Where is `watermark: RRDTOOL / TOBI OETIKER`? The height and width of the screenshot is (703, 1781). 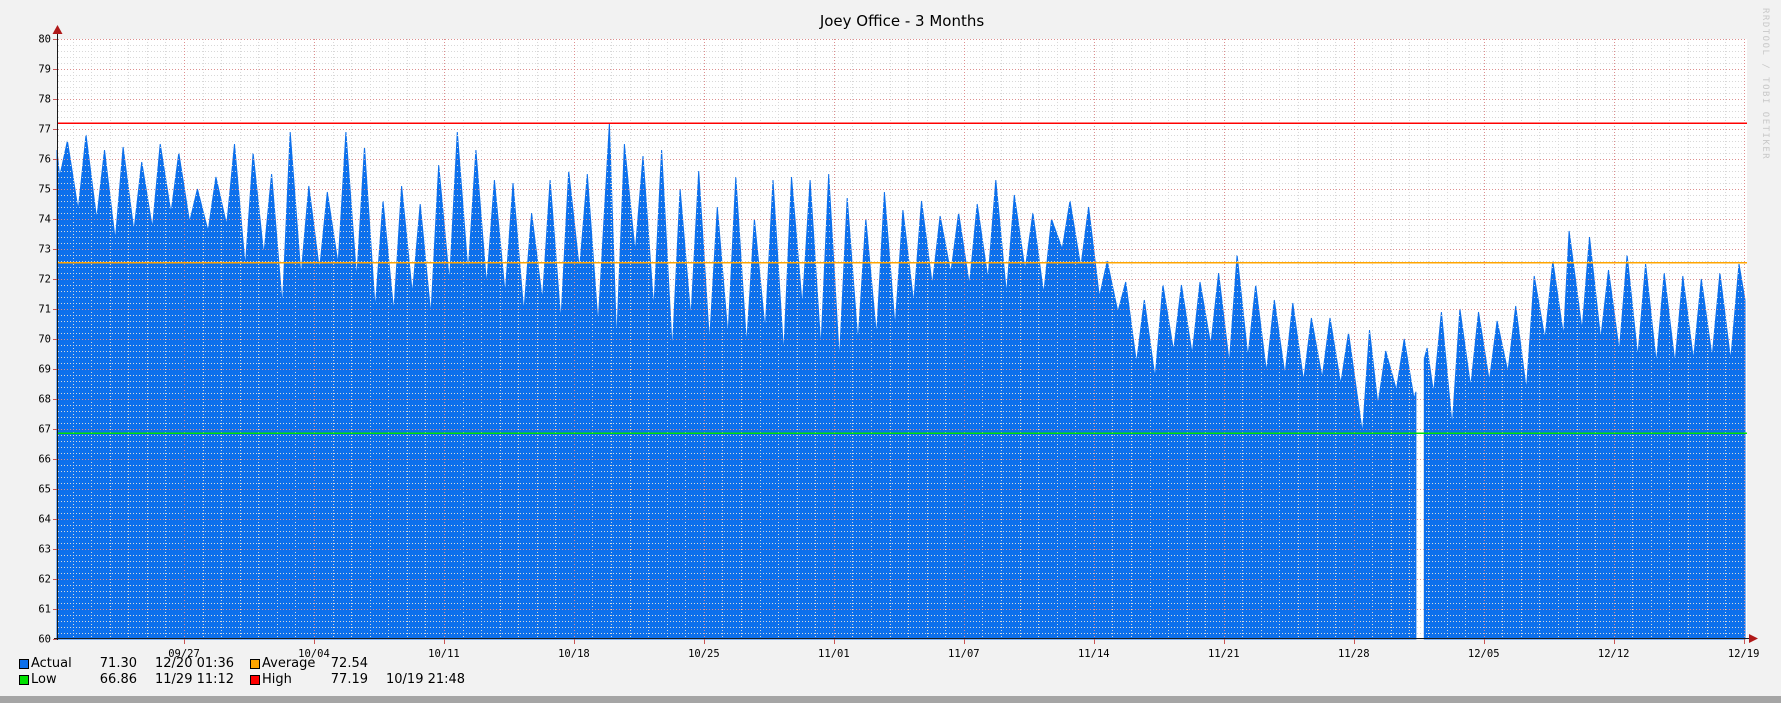 watermark: RRDTOOL / TOBI OETIKER is located at coordinates (1765, 84).